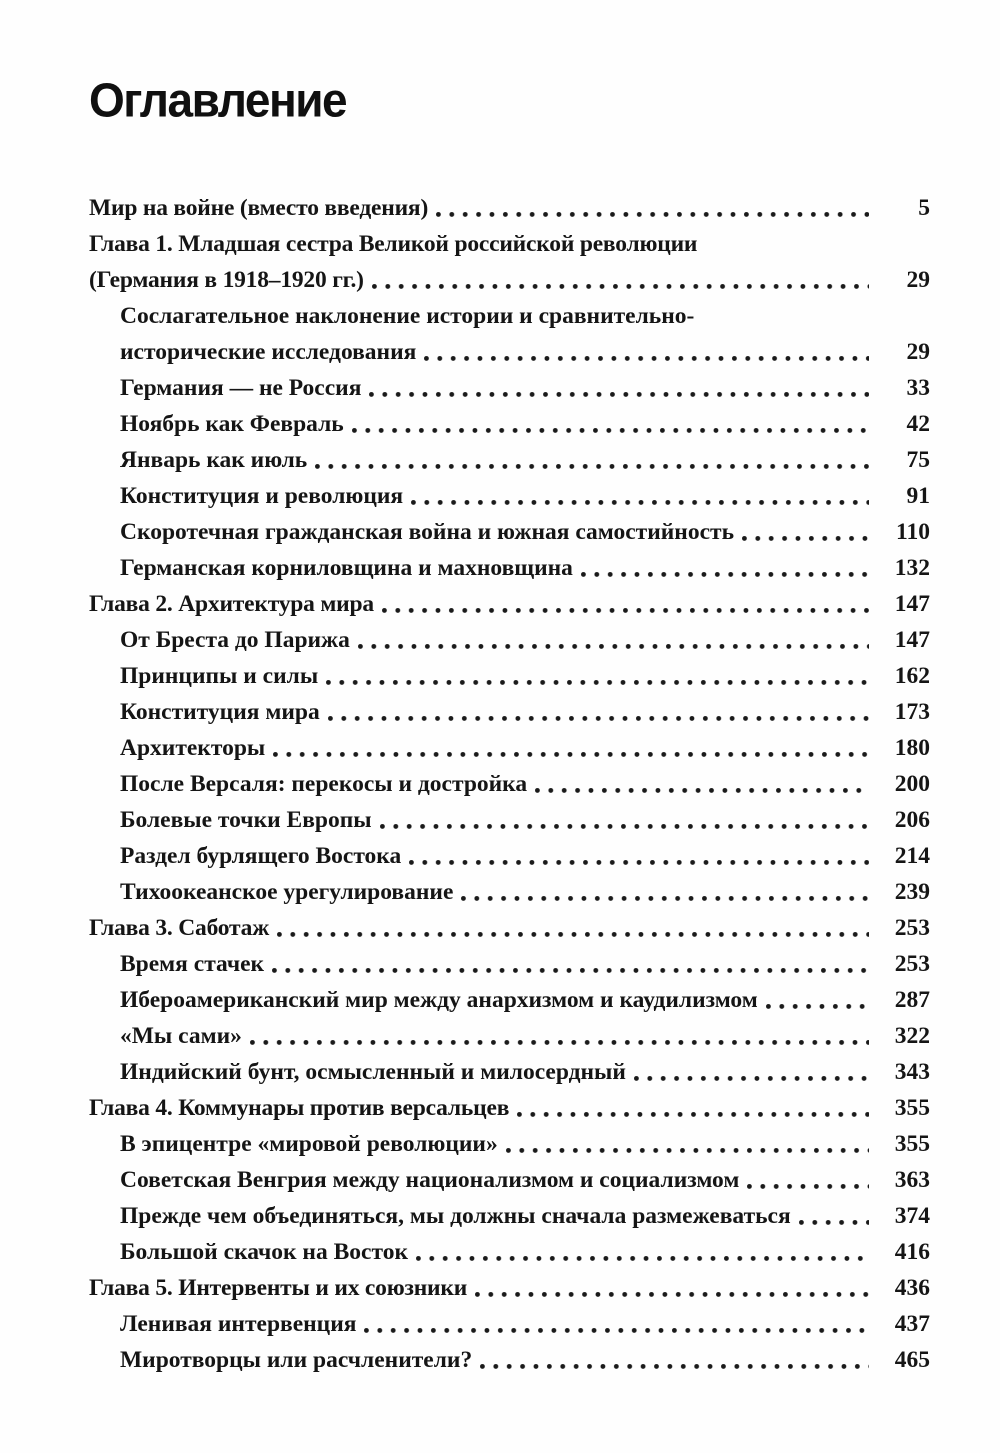 This screenshot has height=1453, width=1000. Describe the element at coordinates (509, 352) in the screenshot. I see `toc-entry: исторические исследования 29` at that location.